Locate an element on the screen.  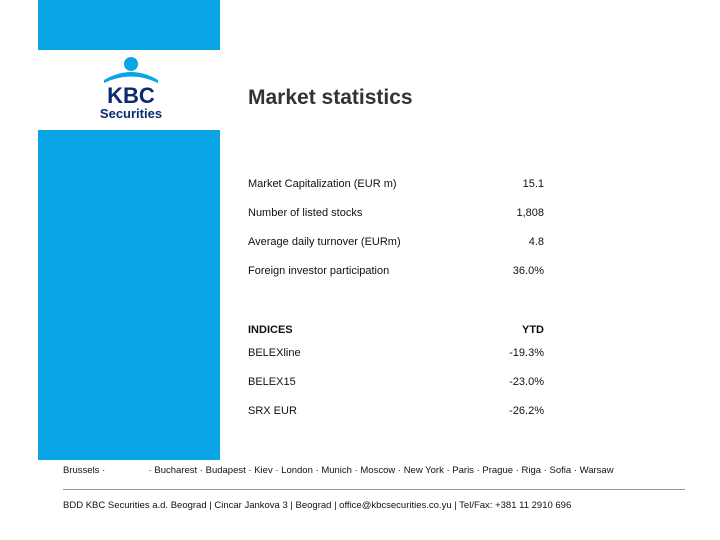
city-name: London is located at coordinates (297, 470).